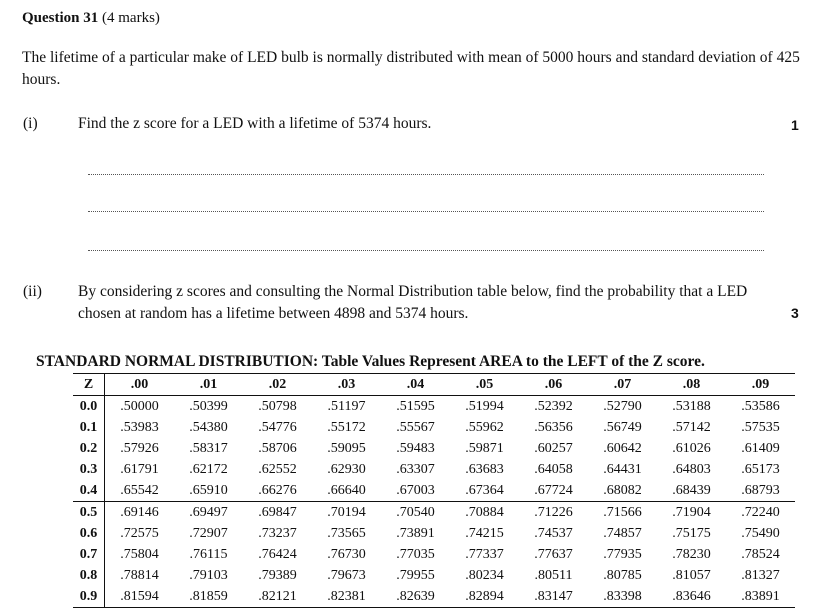 The width and height of the screenshot is (837, 612). What do you see at coordinates (622, 448) in the screenshot?
I see `table-cell: .60642` at bounding box center [622, 448].